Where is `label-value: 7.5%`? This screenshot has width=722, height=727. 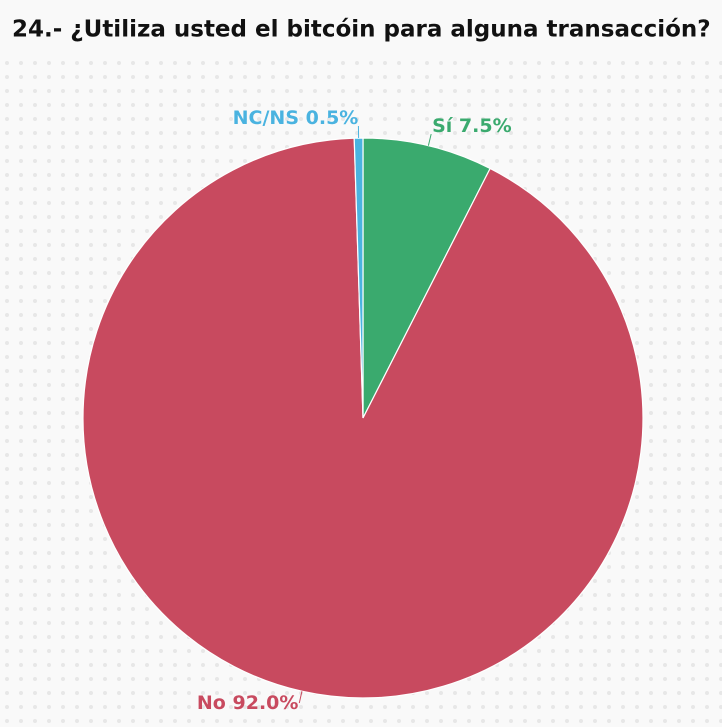
label-value: 7.5% is located at coordinates (485, 126).